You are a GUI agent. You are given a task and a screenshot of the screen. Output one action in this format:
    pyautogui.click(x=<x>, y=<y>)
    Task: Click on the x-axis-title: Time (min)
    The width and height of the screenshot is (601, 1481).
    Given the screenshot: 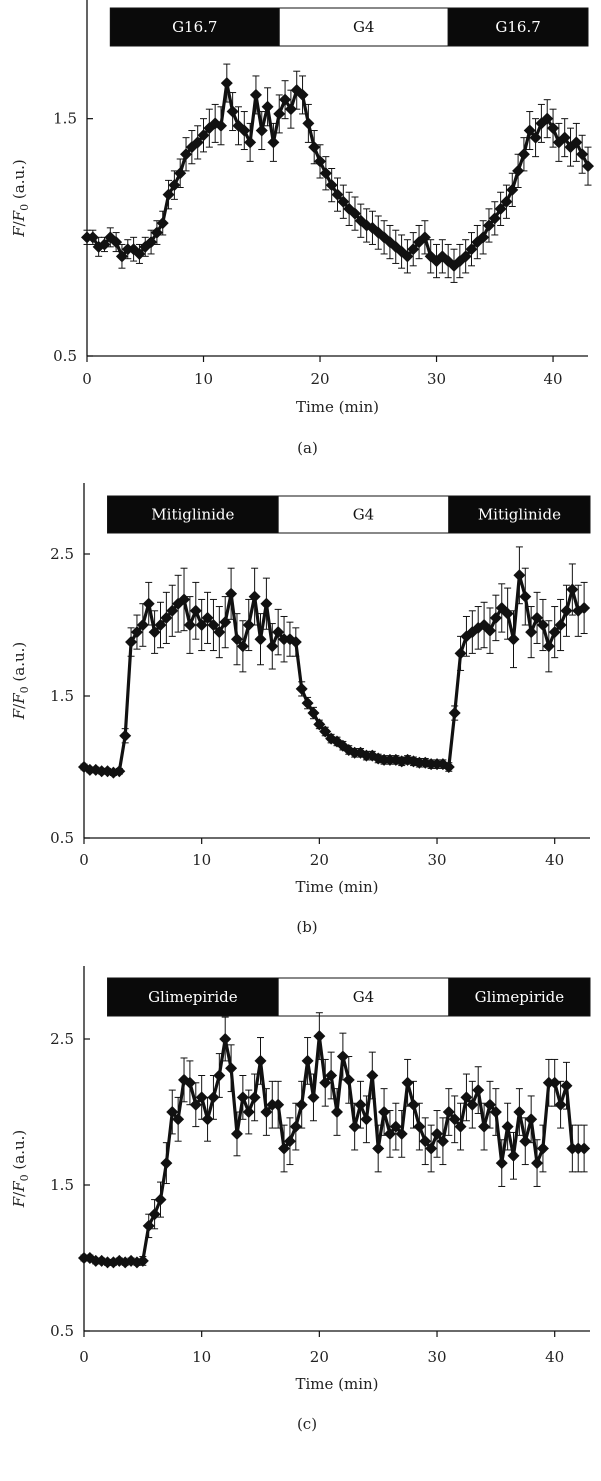 What is the action you would take?
    pyautogui.click(x=337, y=407)
    